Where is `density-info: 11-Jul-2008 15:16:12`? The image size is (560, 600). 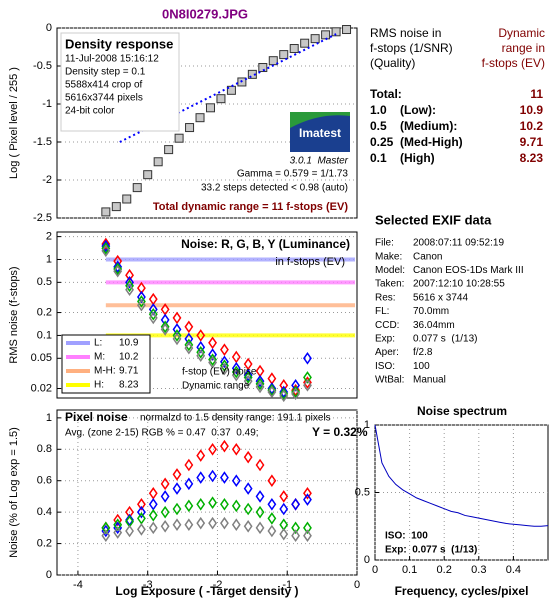
density-info: 11-Jul-2008 15:16:12 is located at coordinates (112, 59).